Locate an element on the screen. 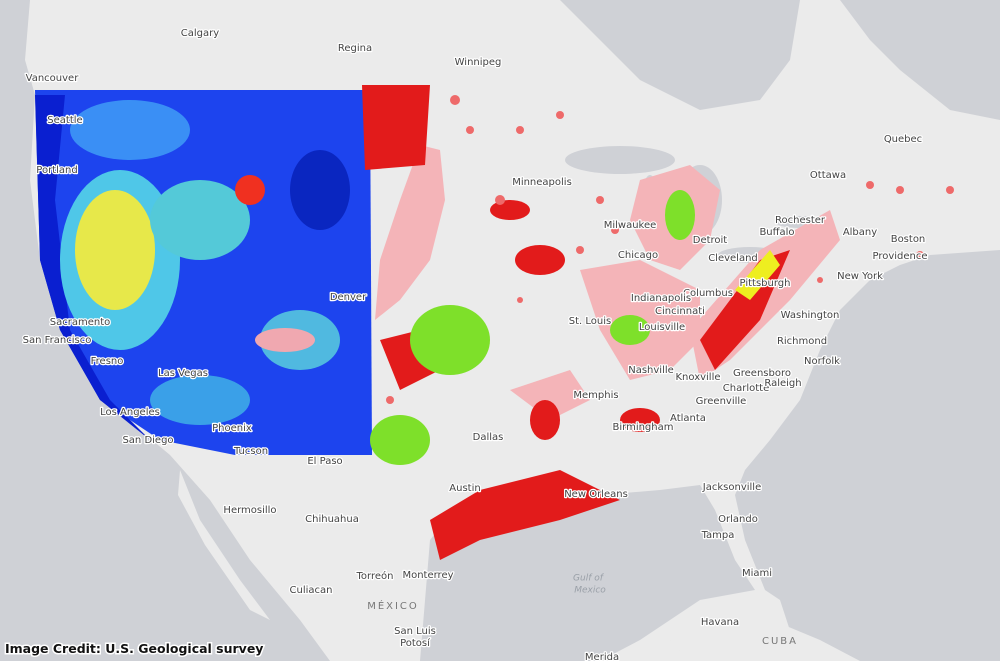 The height and width of the screenshot is (661, 1000). place-label: Richmond is located at coordinates (802, 341).